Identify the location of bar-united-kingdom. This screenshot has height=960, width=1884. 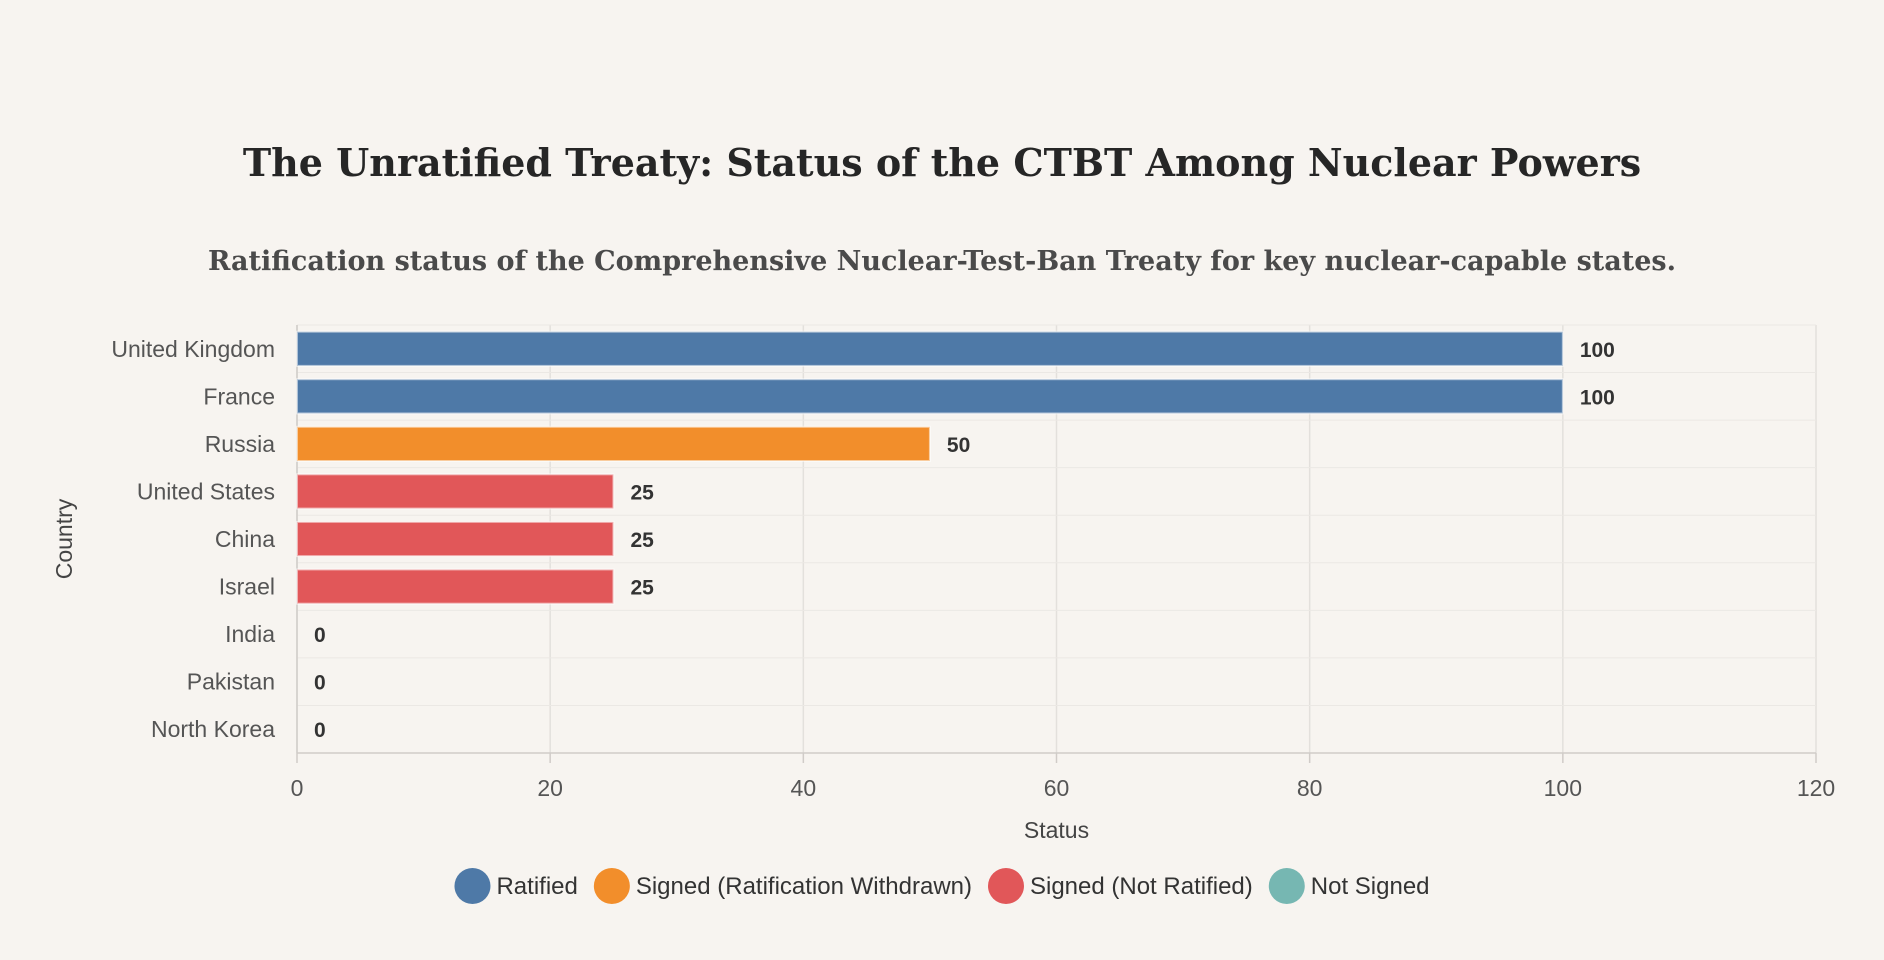
(930, 348).